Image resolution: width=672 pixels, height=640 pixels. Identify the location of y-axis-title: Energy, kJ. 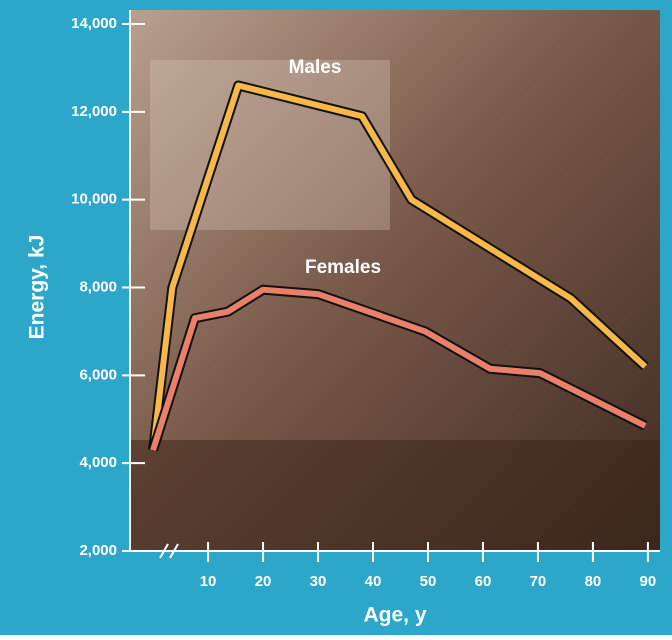
(37, 287).